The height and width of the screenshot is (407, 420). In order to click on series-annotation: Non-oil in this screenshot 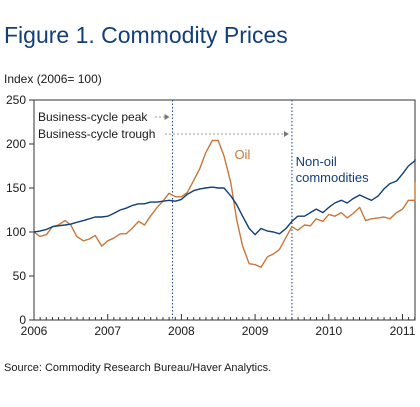, I will do `click(316, 161)`.